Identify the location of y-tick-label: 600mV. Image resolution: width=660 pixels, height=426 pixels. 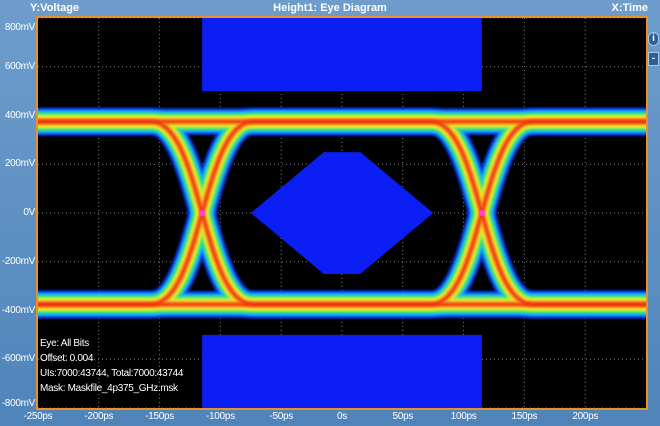
(19, 66).